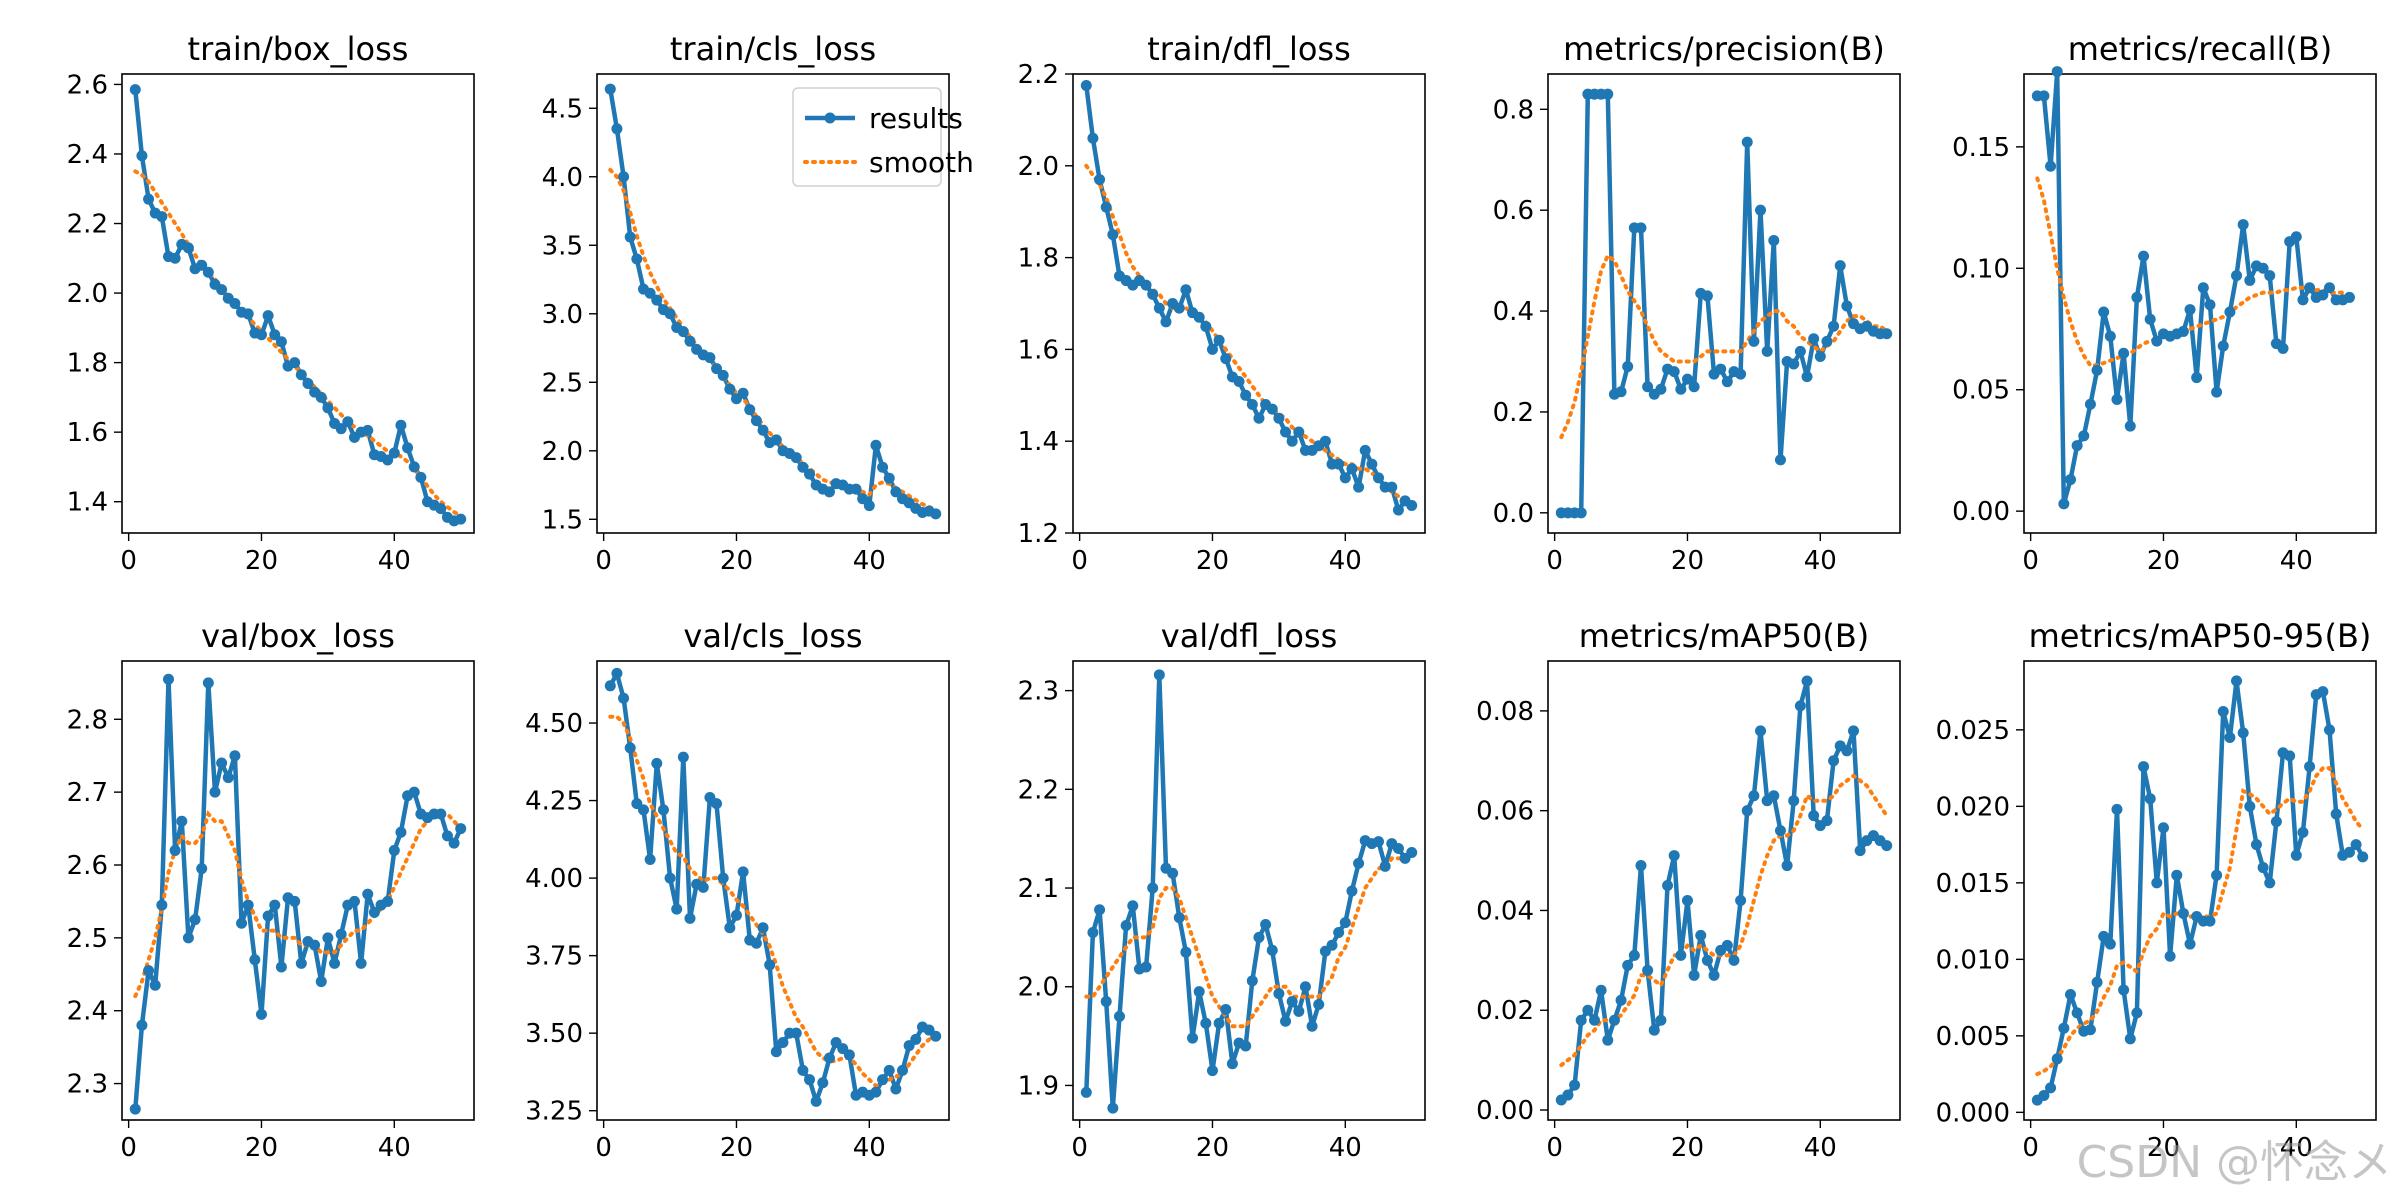  What do you see at coordinates (2193, 272) in the screenshot?
I see `series-line-smooth` at bounding box center [2193, 272].